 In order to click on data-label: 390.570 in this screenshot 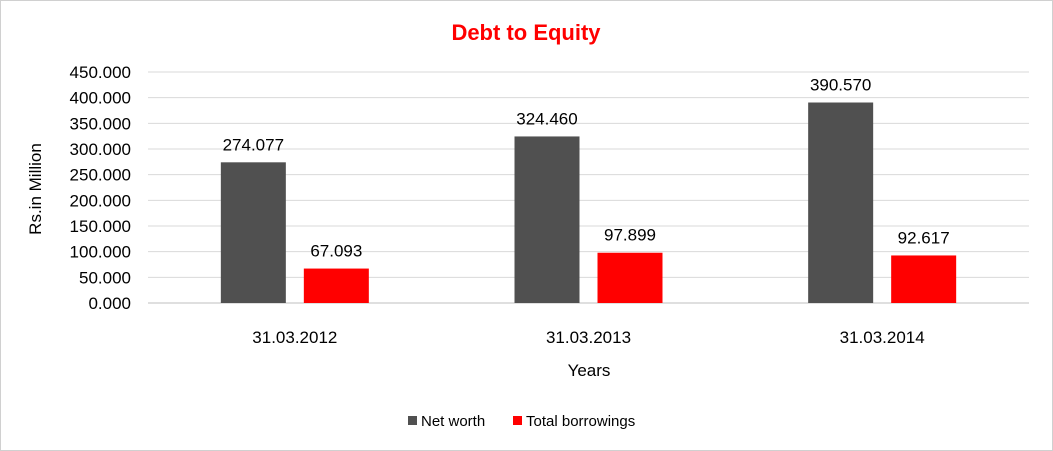, I will do `click(840, 85)`.